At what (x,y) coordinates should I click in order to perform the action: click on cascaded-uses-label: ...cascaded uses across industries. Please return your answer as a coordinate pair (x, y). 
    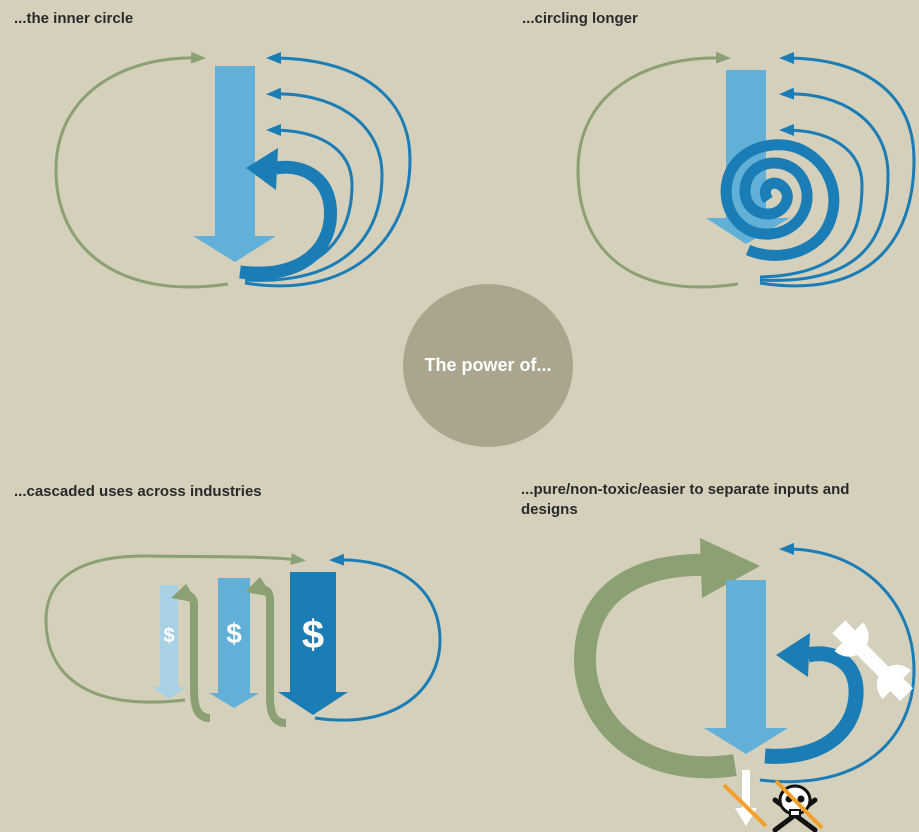
    Looking at the image, I should click on (138, 491).